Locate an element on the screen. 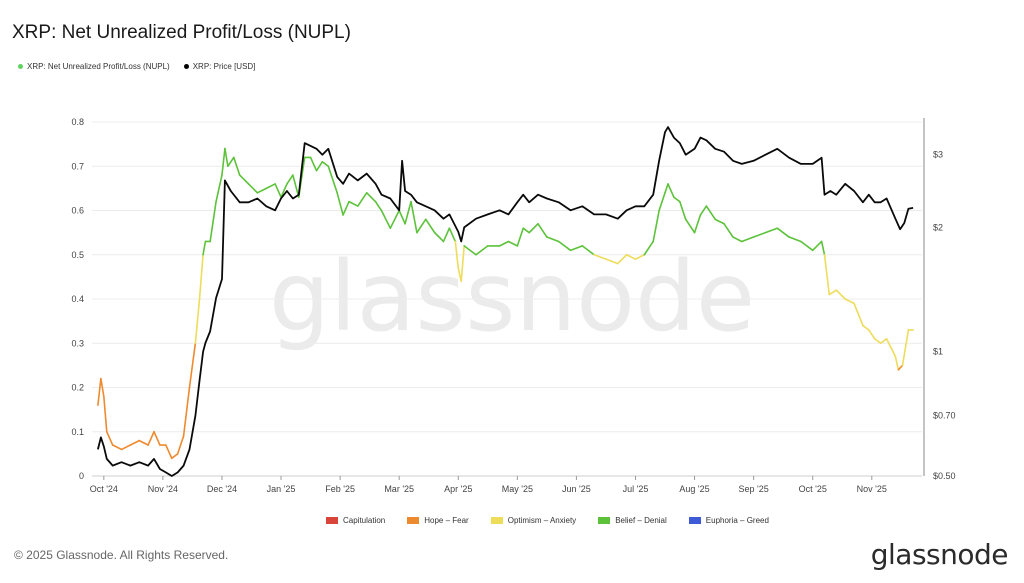 The width and height of the screenshot is (1024, 583). x-tick-label-8: Jun '25 is located at coordinates (576, 489).